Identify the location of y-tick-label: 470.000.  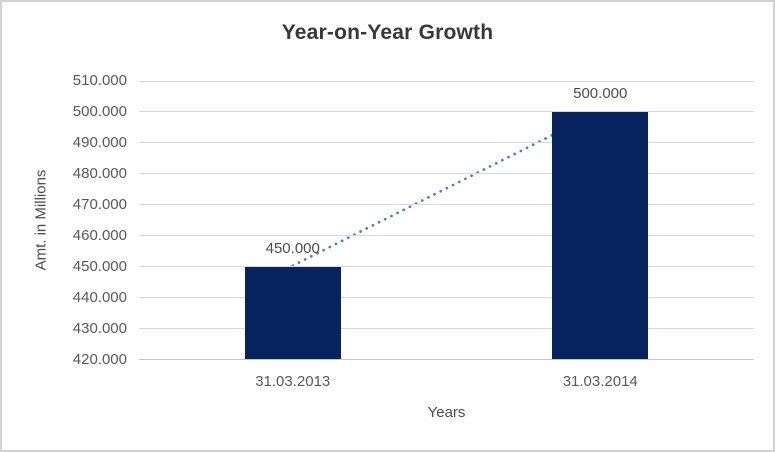
(99, 204).